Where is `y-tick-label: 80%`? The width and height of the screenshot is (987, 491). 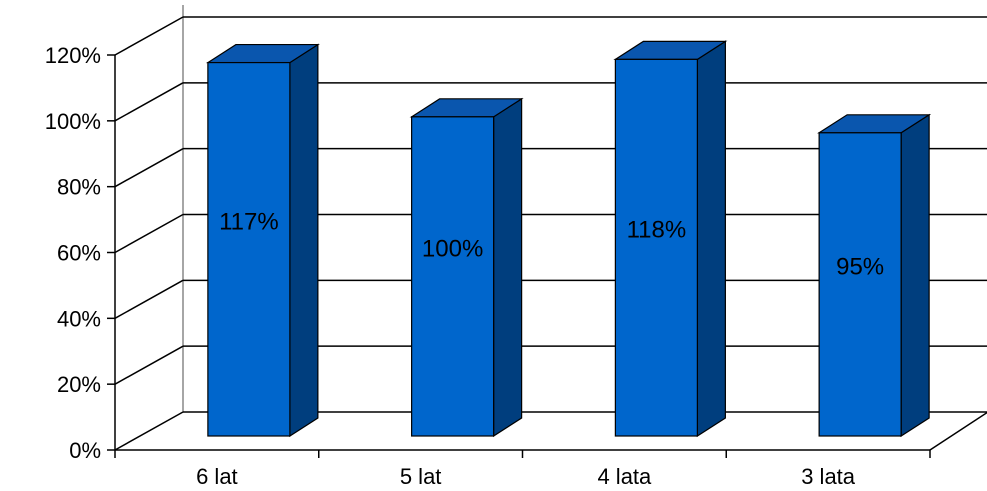
y-tick-label: 80% is located at coordinates (79, 187).